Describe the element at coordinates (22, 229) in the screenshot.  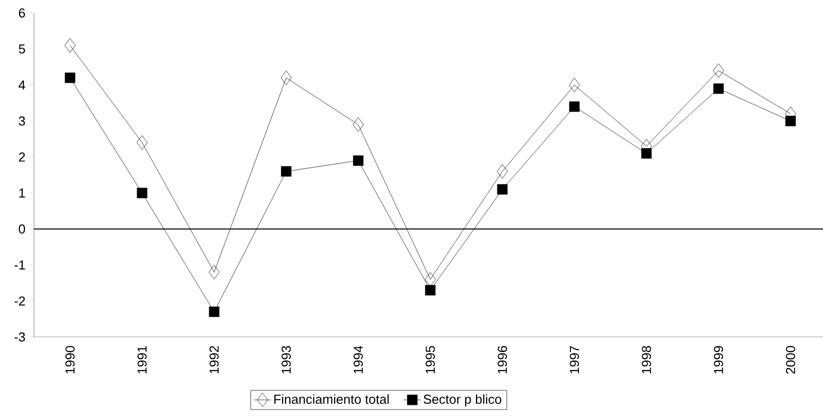
I see `y-tick-label: 0` at that location.